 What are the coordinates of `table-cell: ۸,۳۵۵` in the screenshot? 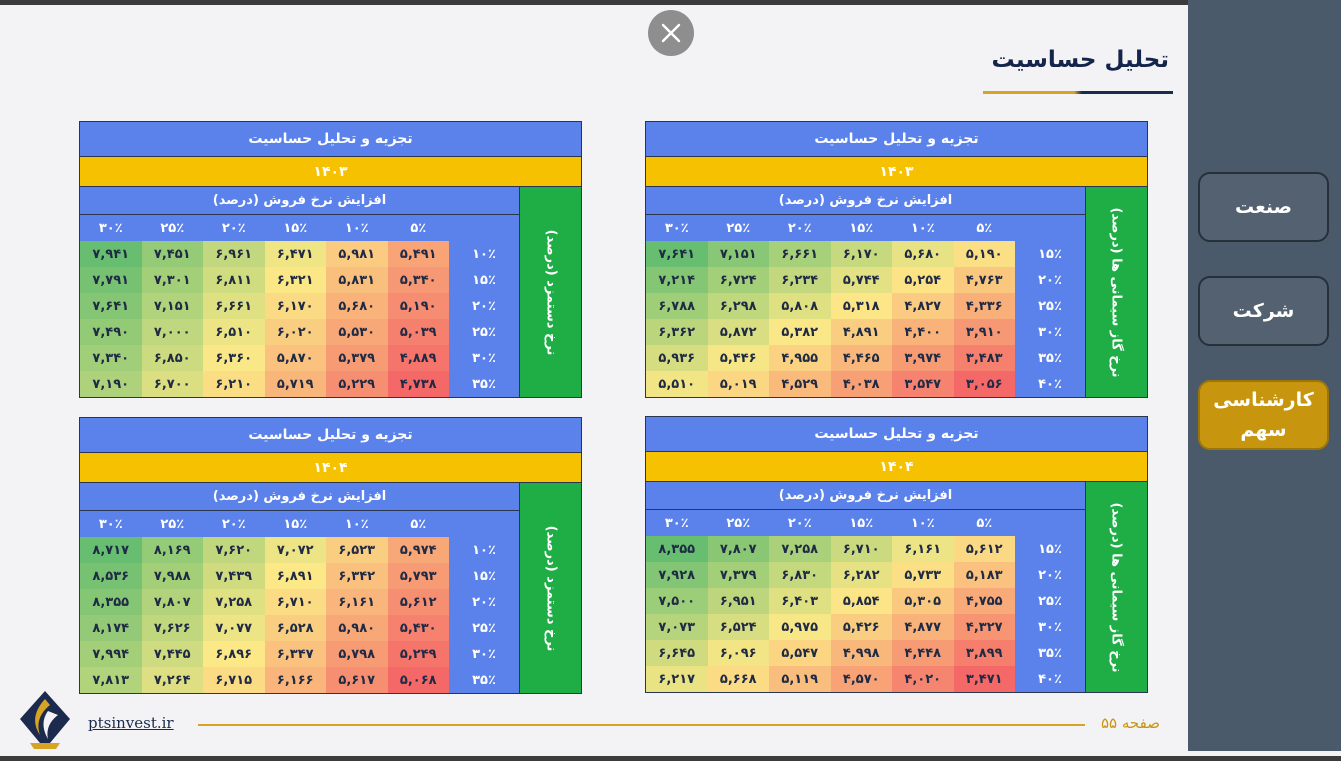 It's located at (677, 549).